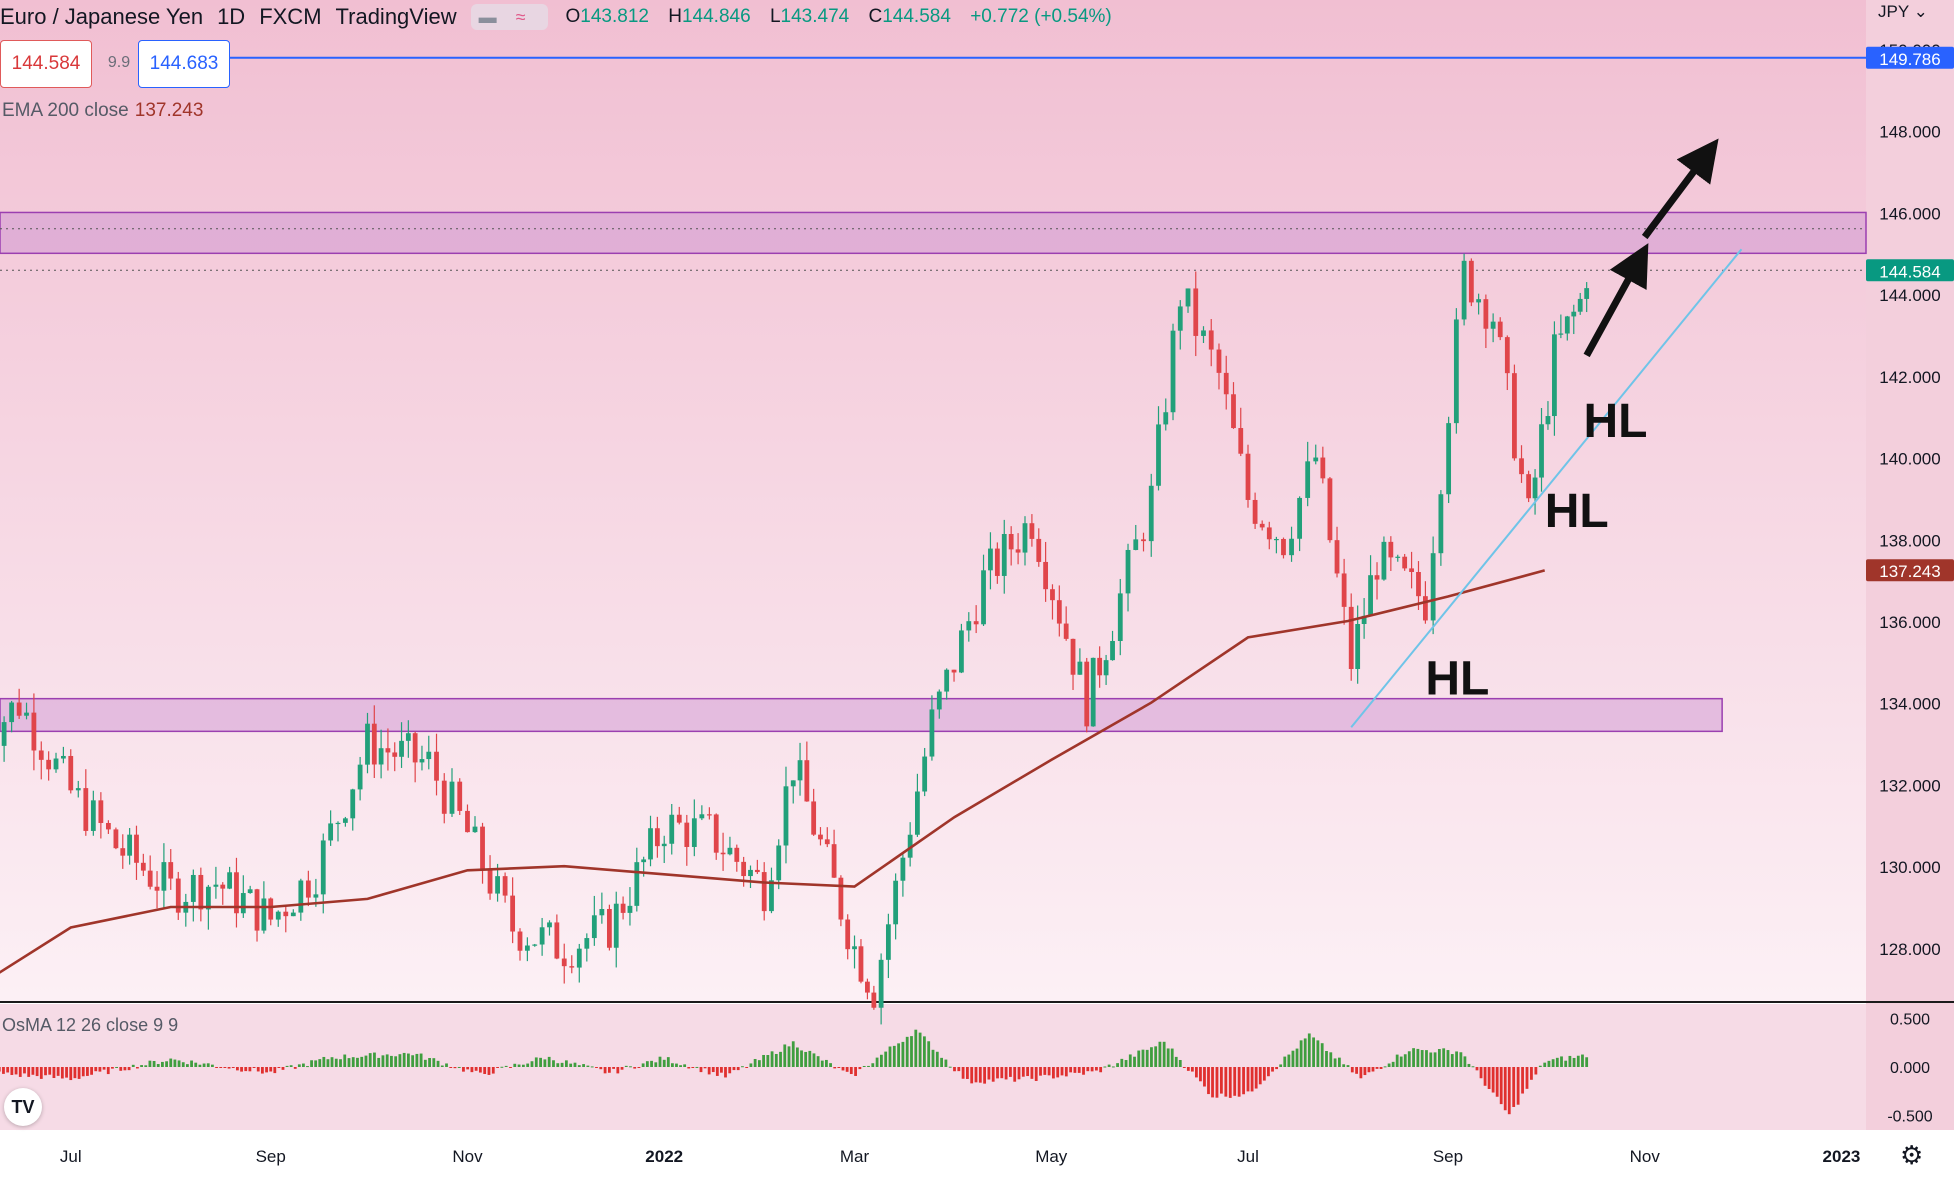  What do you see at coordinates (23, 1107) in the screenshot?
I see `tradingview-logo-icon: TV` at bounding box center [23, 1107].